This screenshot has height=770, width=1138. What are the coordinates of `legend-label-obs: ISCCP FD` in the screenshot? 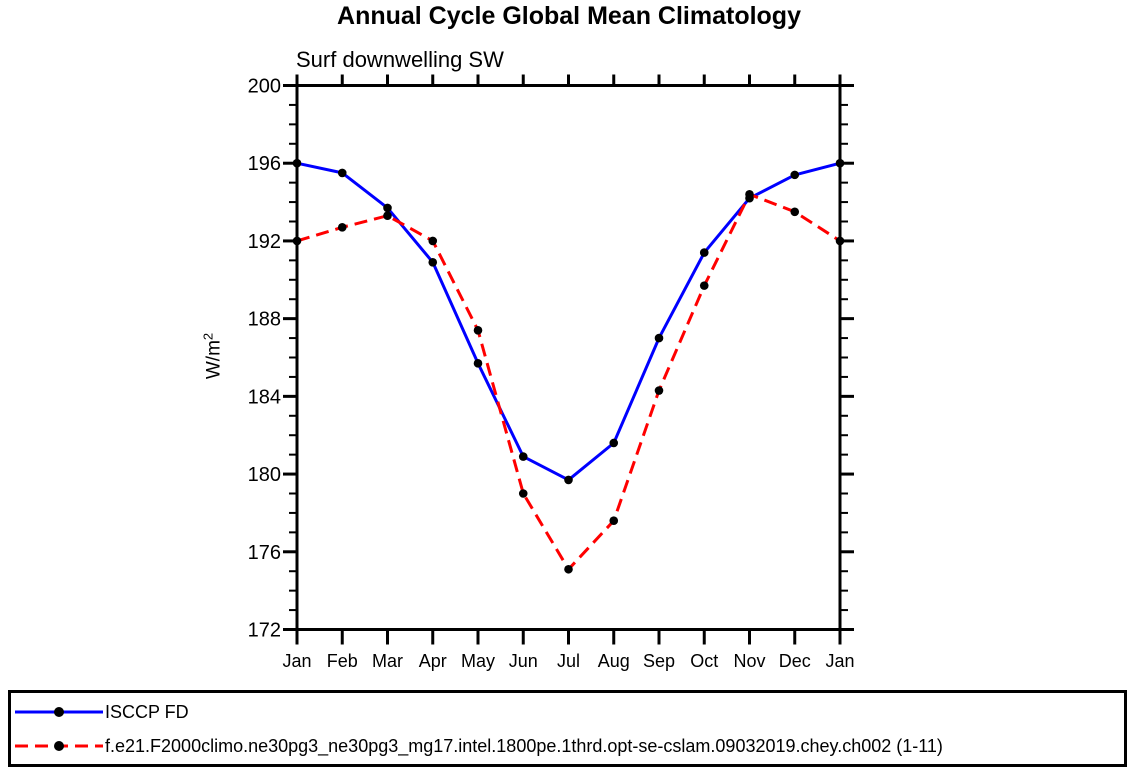 It's located at (147, 711).